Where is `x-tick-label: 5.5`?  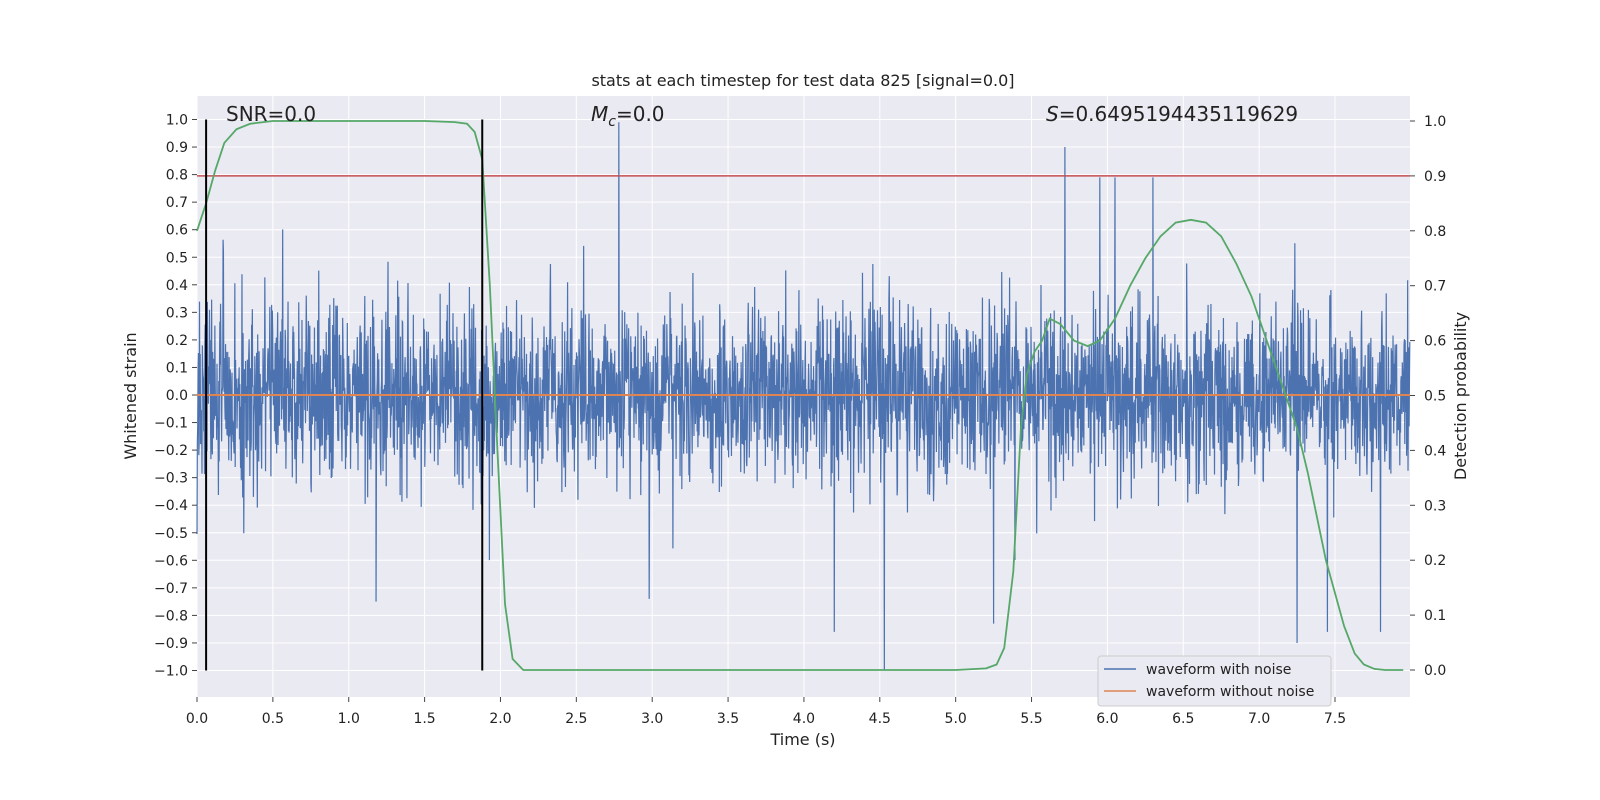 x-tick-label: 5.5 is located at coordinates (1031, 719).